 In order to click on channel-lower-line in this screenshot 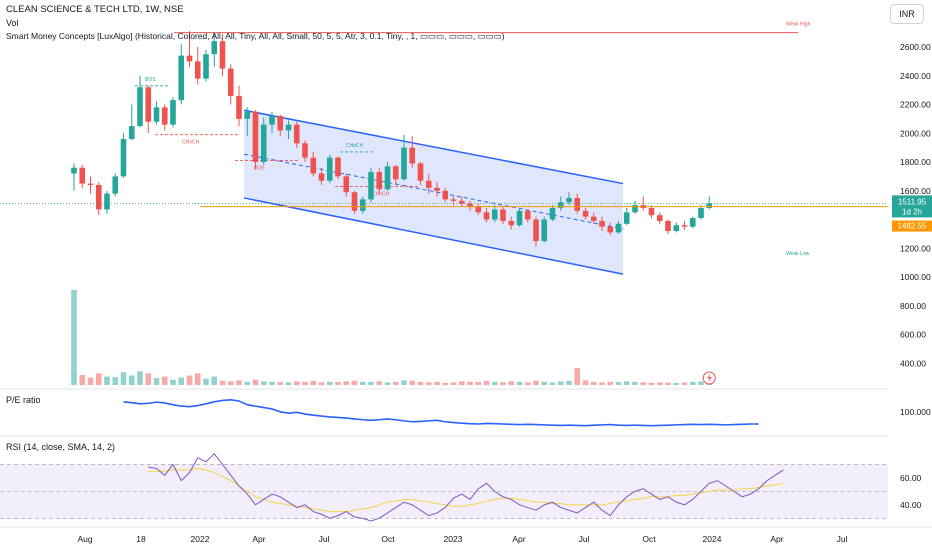, I will do `click(433, 236)`.